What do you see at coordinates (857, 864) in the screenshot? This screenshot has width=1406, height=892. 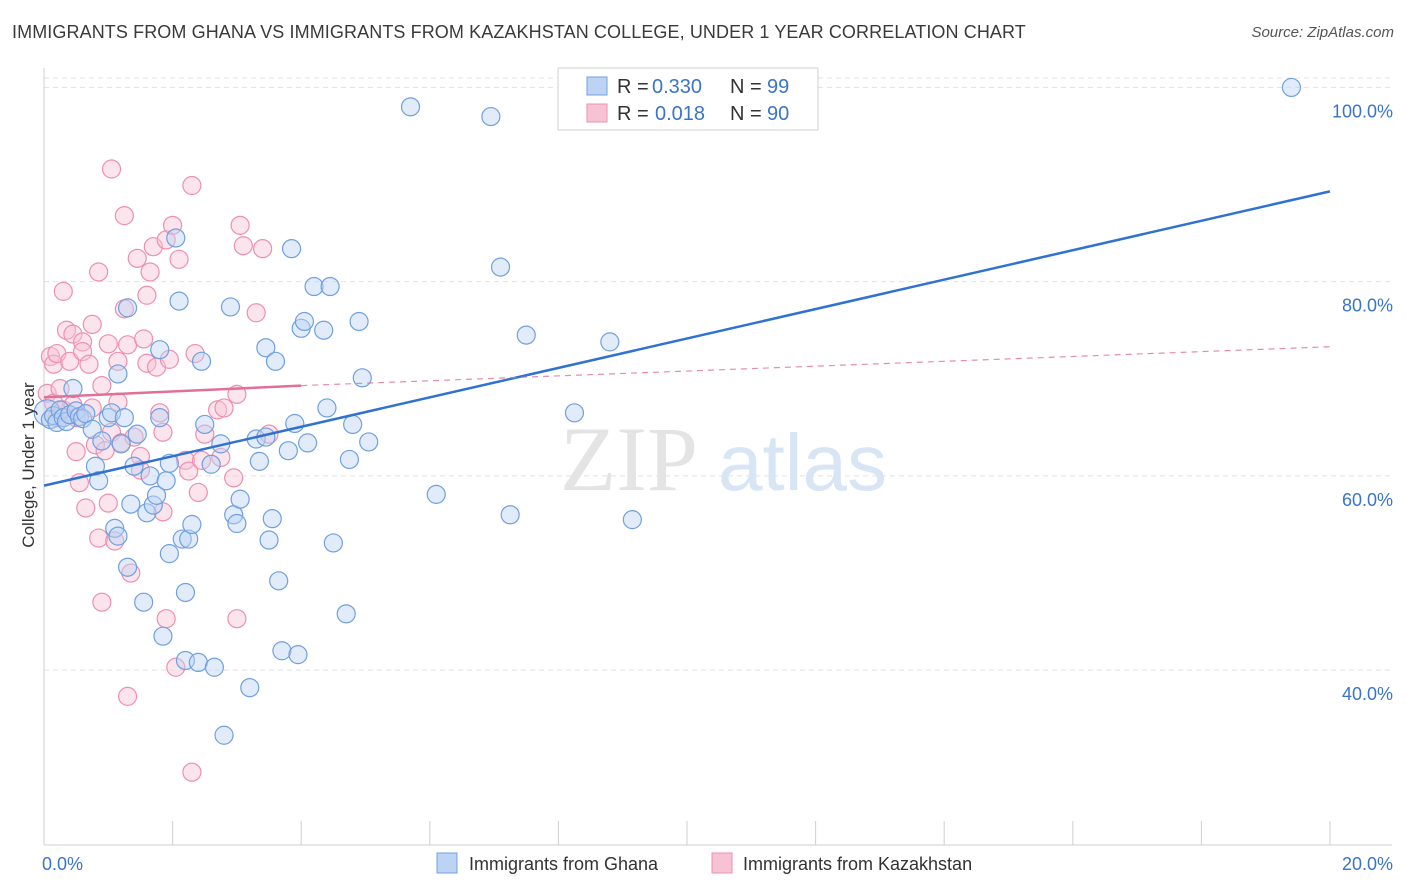 I see `bottom-legend-kazakhstan-label: Immigrants from Kazakhstan` at bounding box center [857, 864].